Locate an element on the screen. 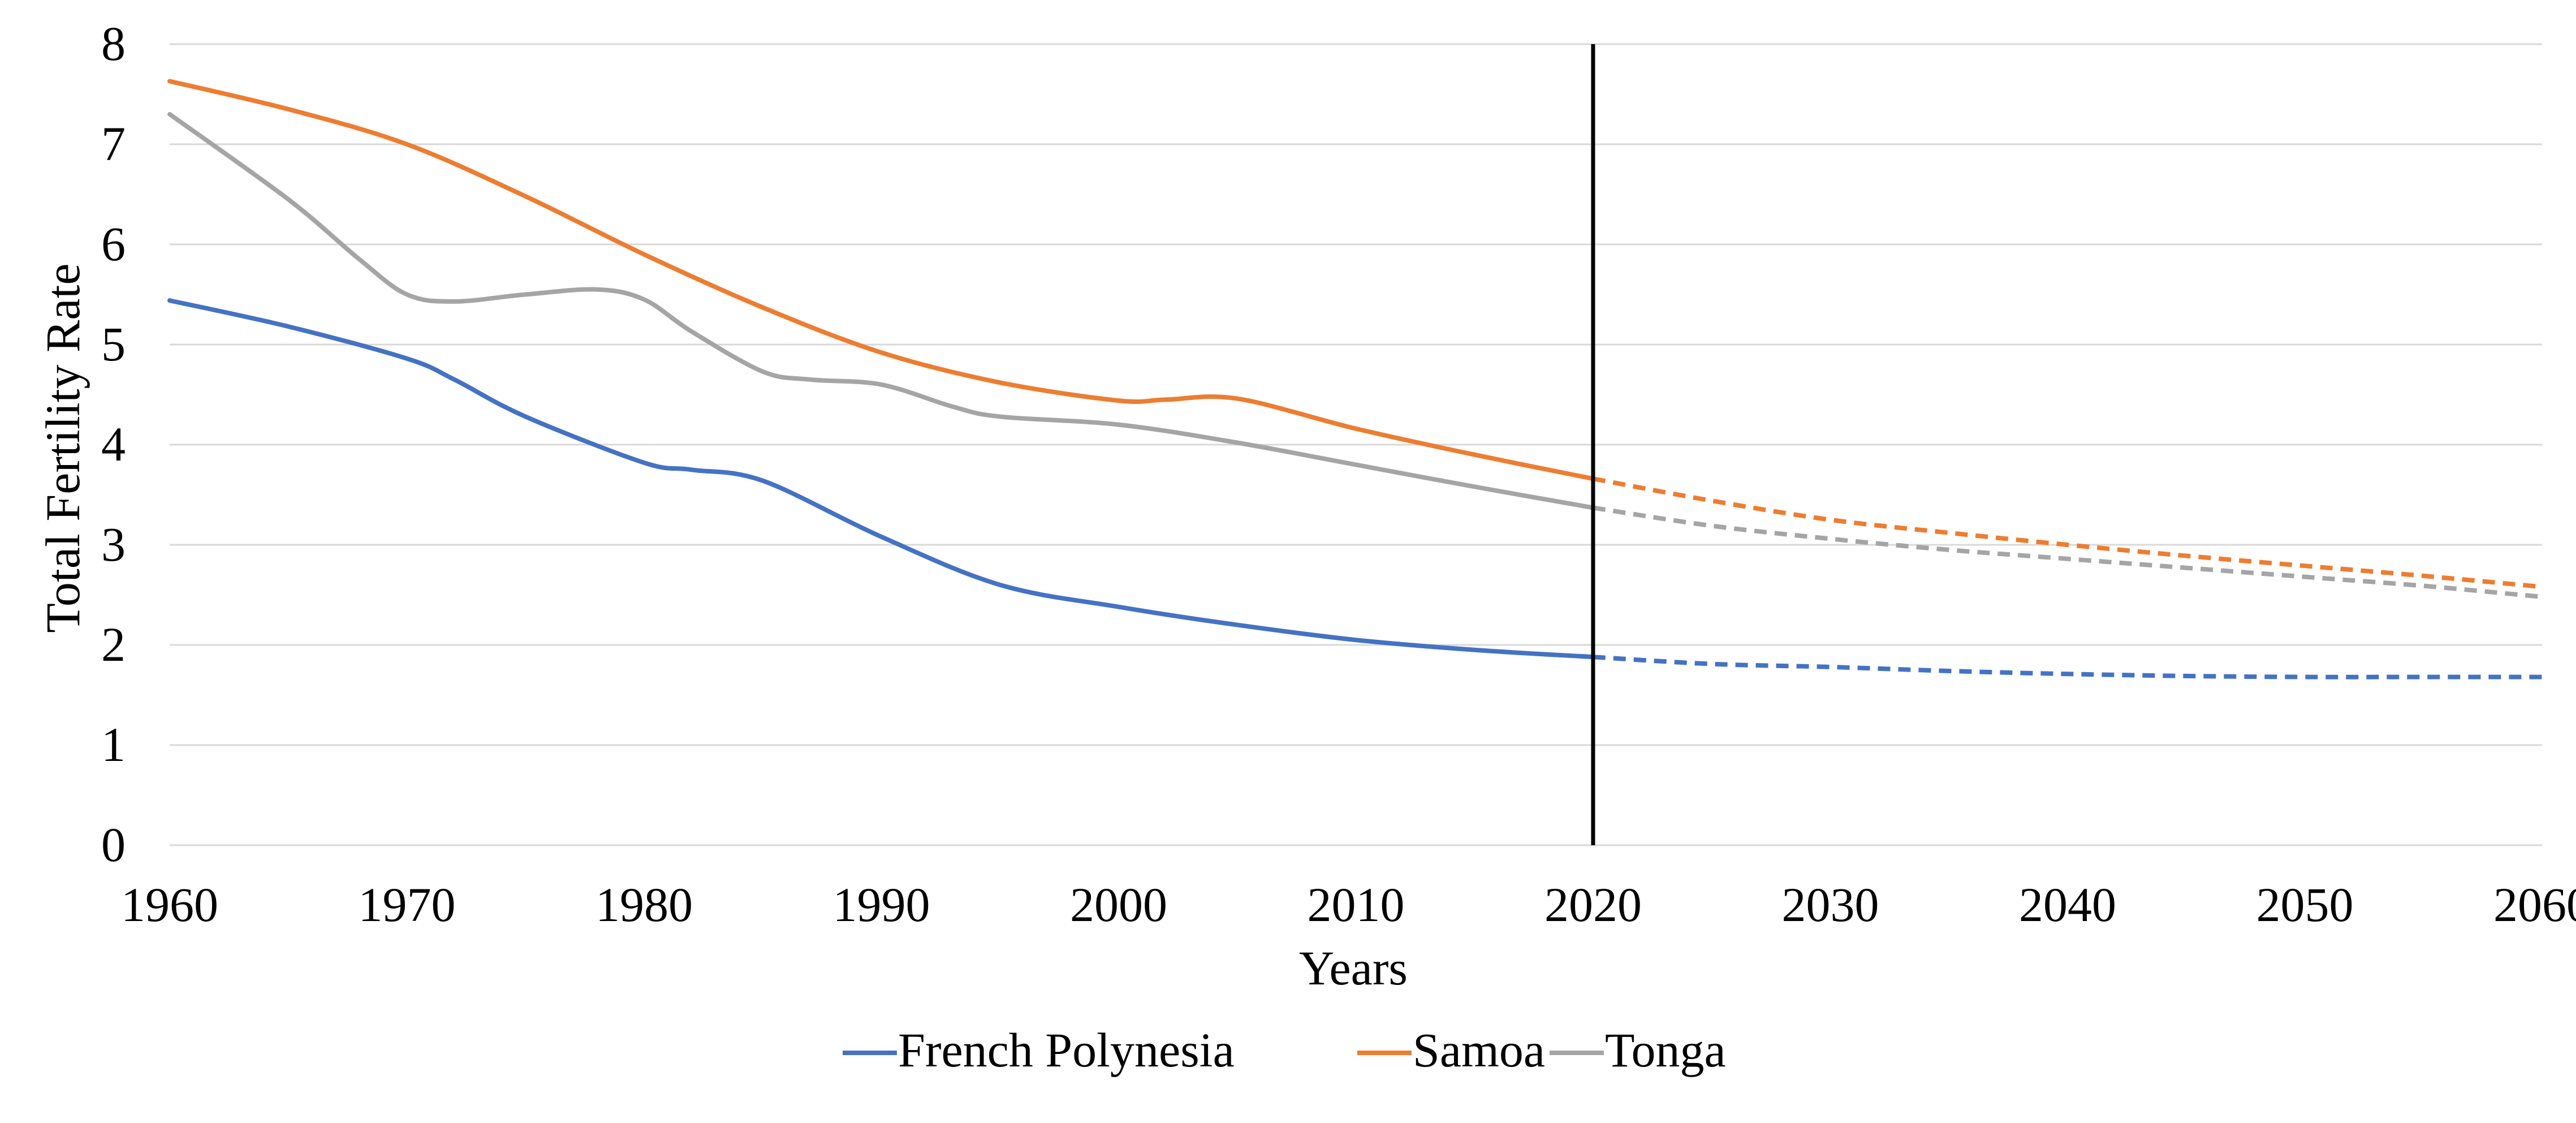 The height and width of the screenshot is (1123, 2576). x-tick-label: 1960 is located at coordinates (170, 904).